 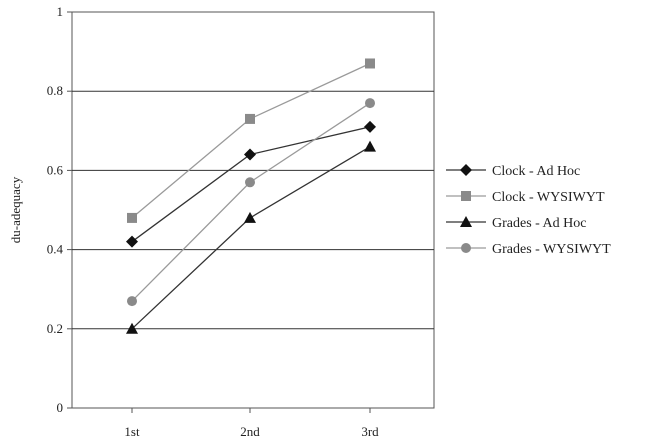 What do you see at coordinates (551, 249) in the screenshot?
I see `legend-label: Grades - WYSIWYT` at bounding box center [551, 249].